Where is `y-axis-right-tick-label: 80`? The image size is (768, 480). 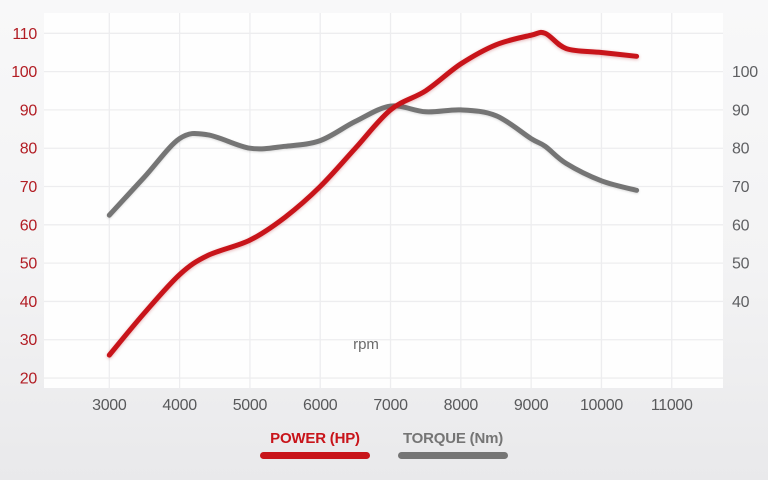
y-axis-right-tick-label: 80 is located at coordinates (741, 149).